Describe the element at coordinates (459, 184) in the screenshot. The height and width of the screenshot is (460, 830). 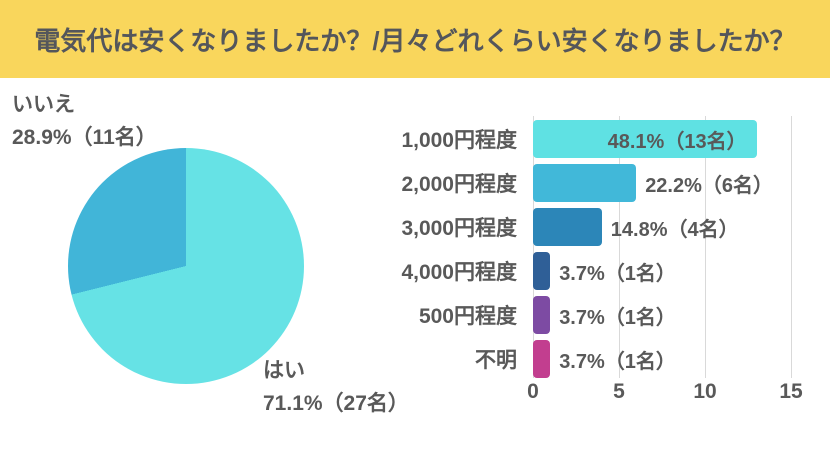
I see `bar-category-label: 2,000円程度` at that location.